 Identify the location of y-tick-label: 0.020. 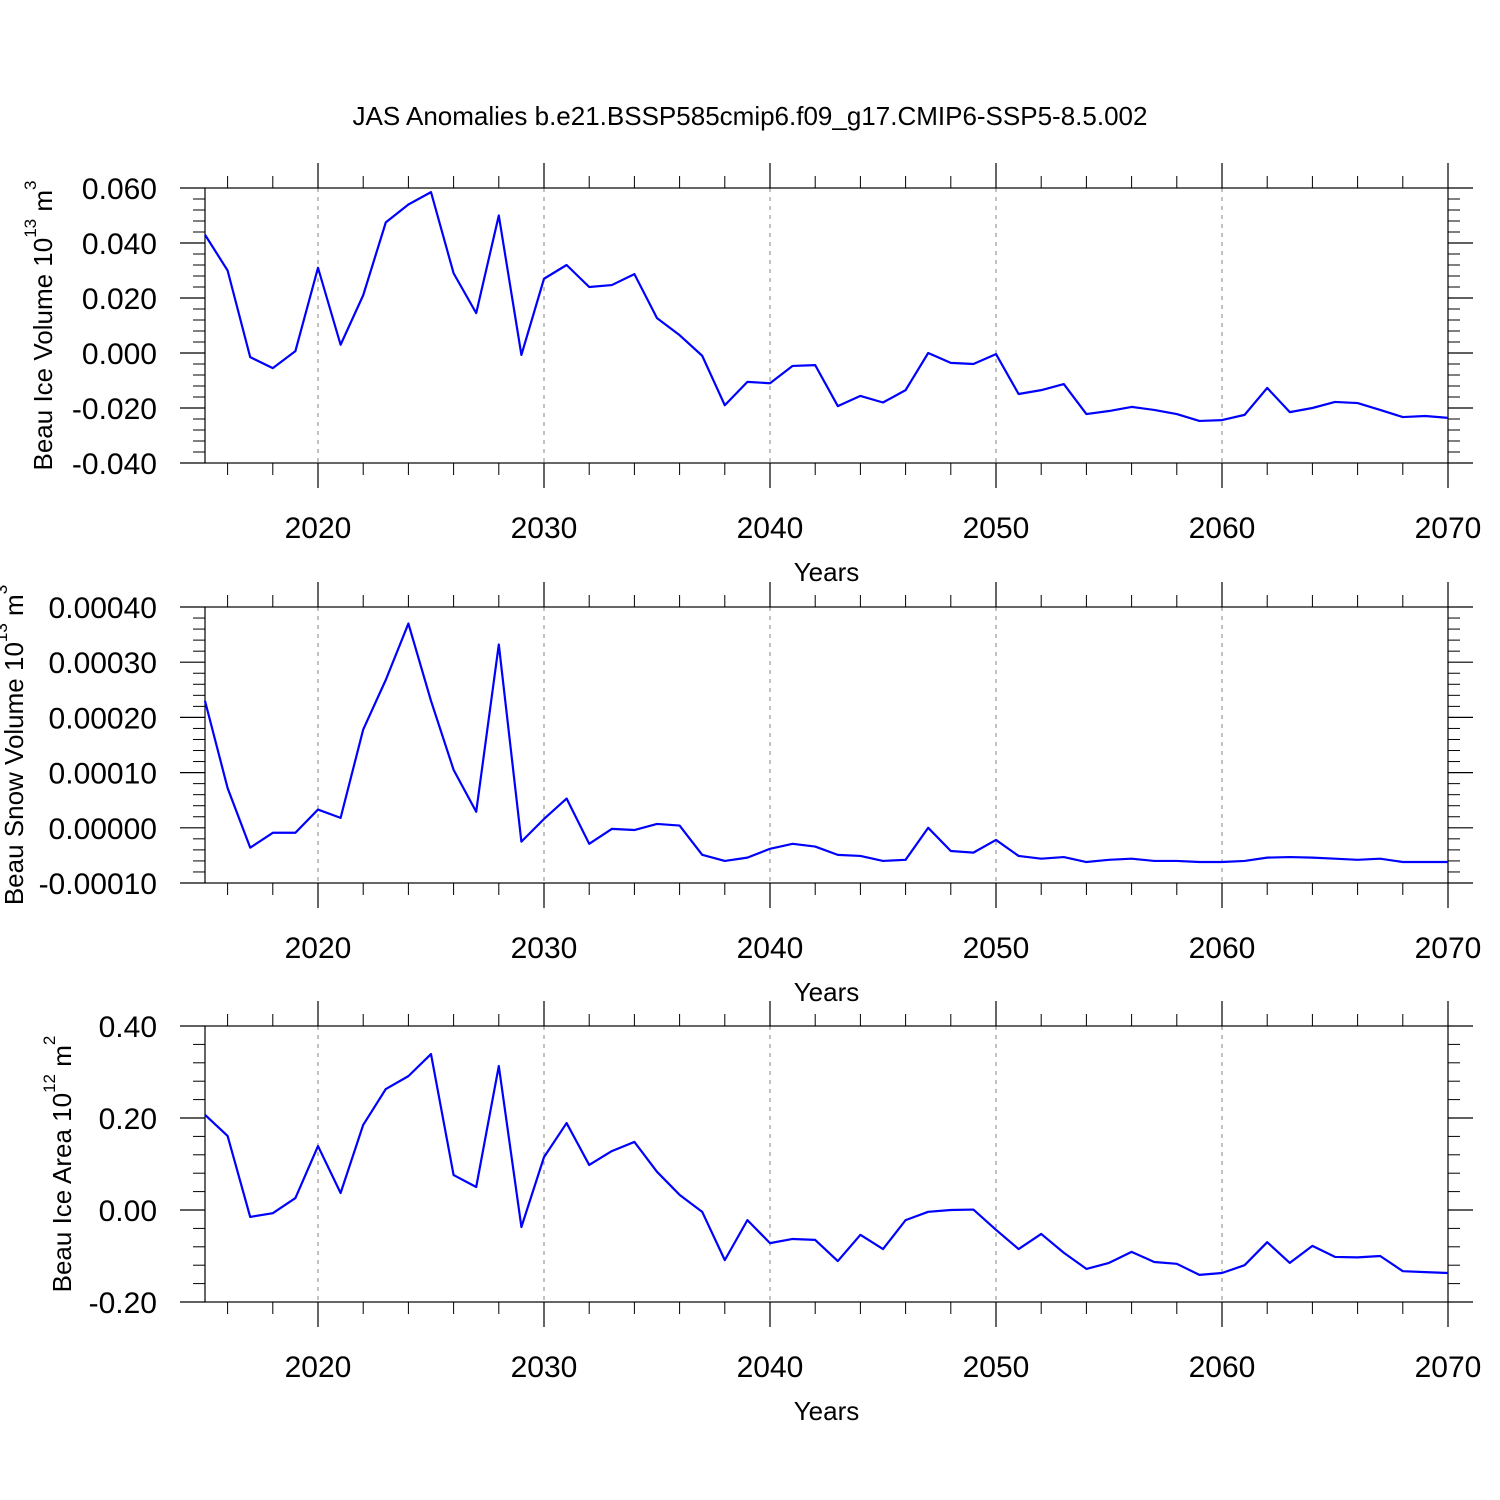
(119, 299).